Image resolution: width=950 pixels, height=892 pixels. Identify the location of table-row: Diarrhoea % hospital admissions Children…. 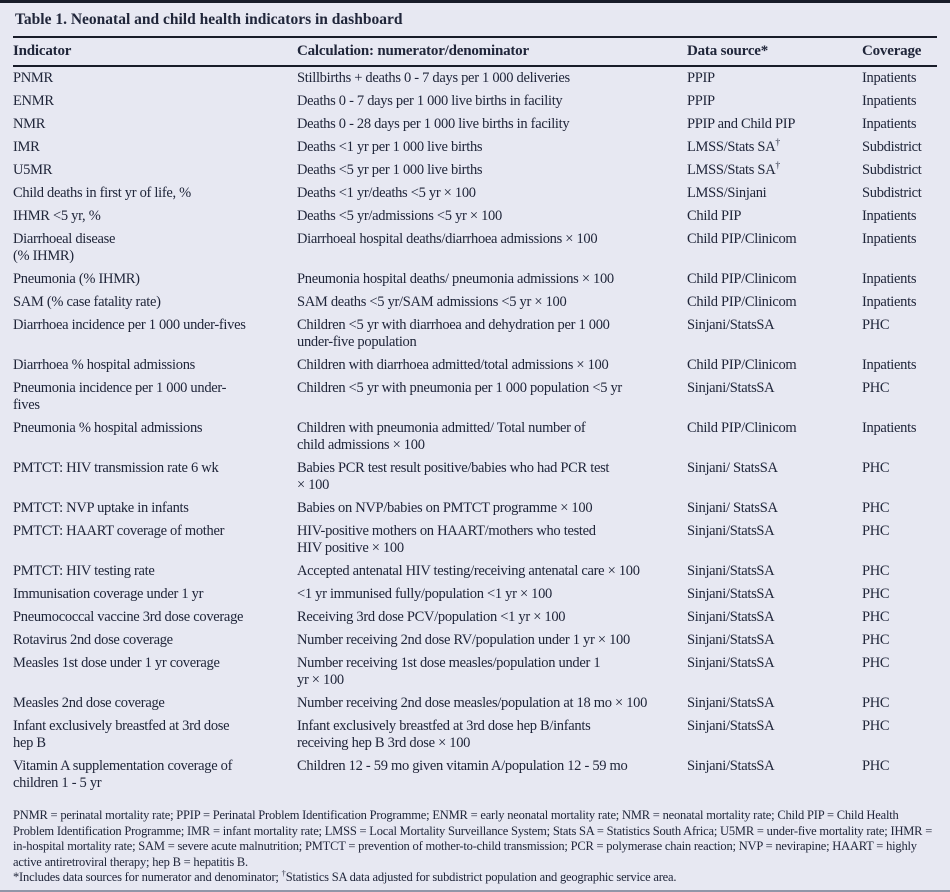
(475, 365).